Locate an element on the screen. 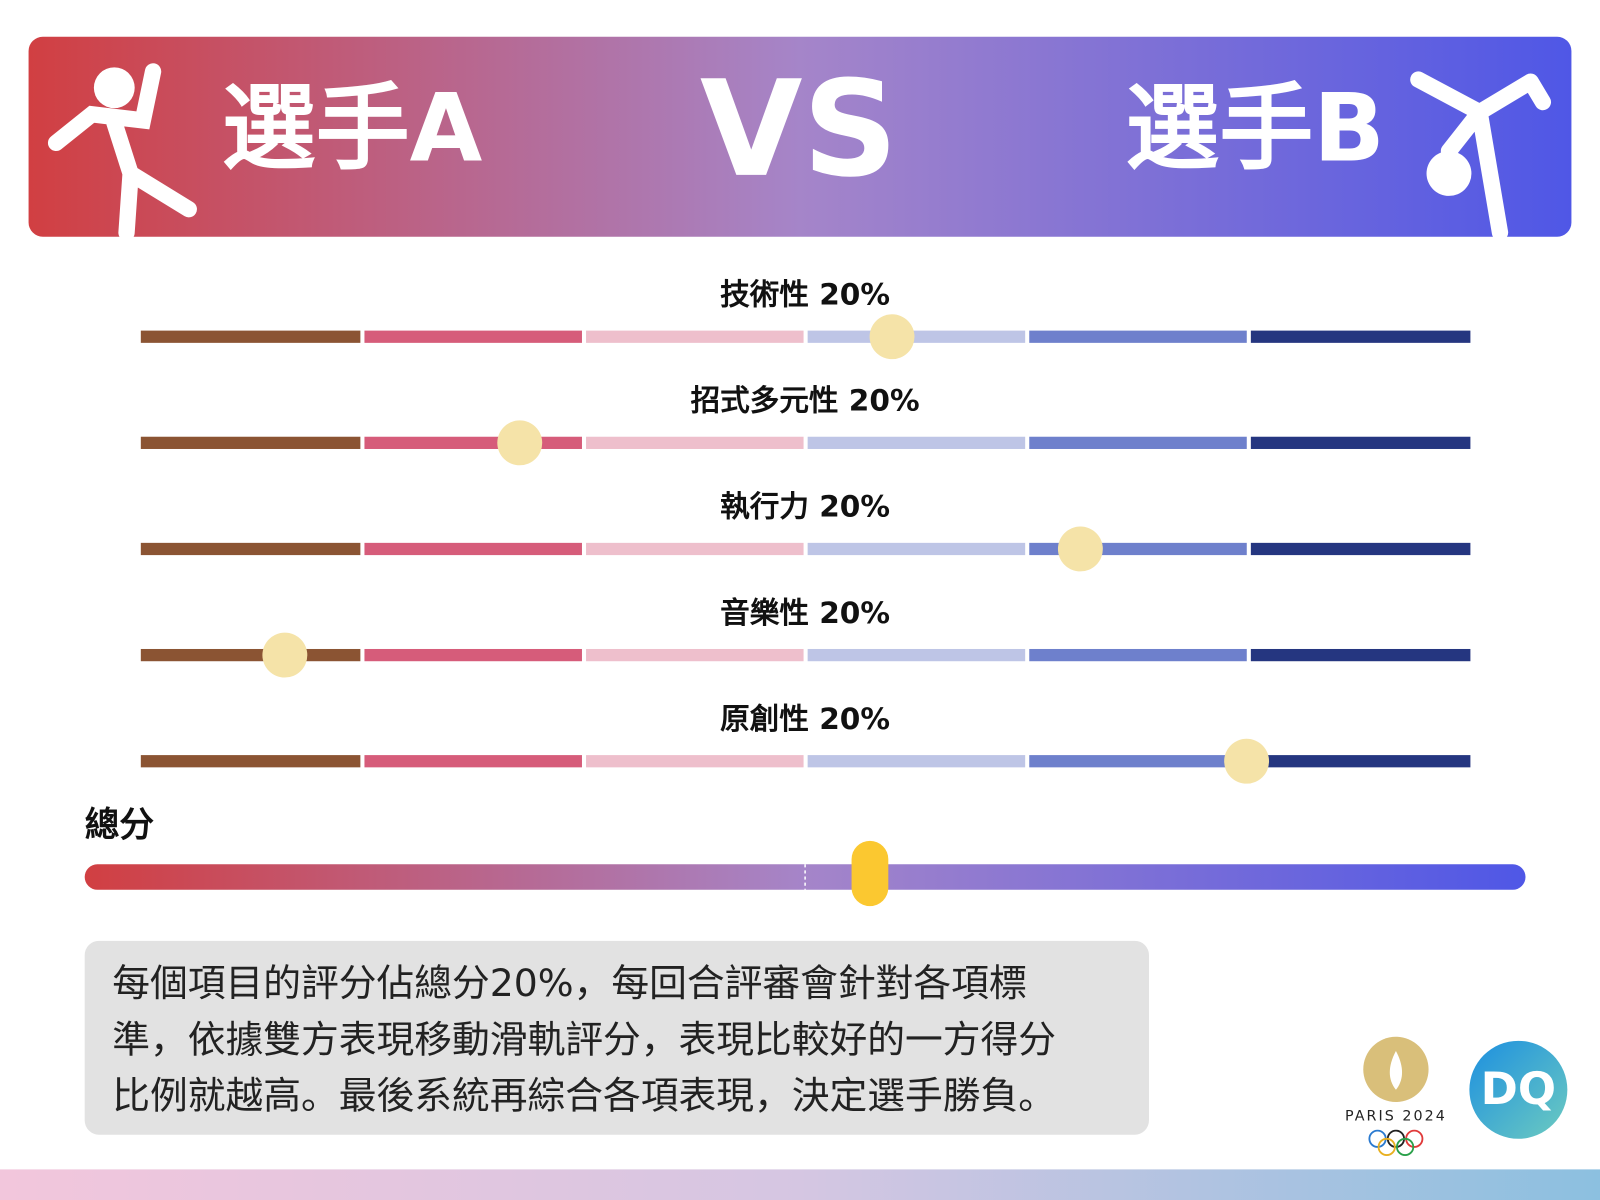 This screenshot has width=1600, height=1200. paris-flame is located at coordinates (1396, 1070).